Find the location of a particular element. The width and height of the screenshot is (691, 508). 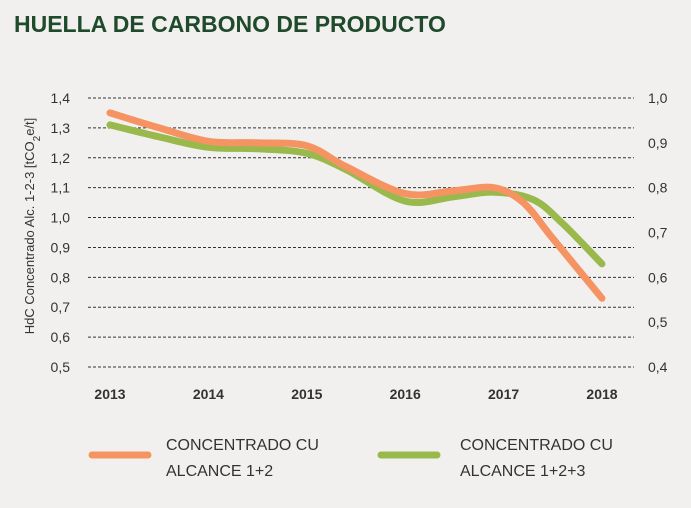

right-tick-label: 1,0 is located at coordinates (658, 98).